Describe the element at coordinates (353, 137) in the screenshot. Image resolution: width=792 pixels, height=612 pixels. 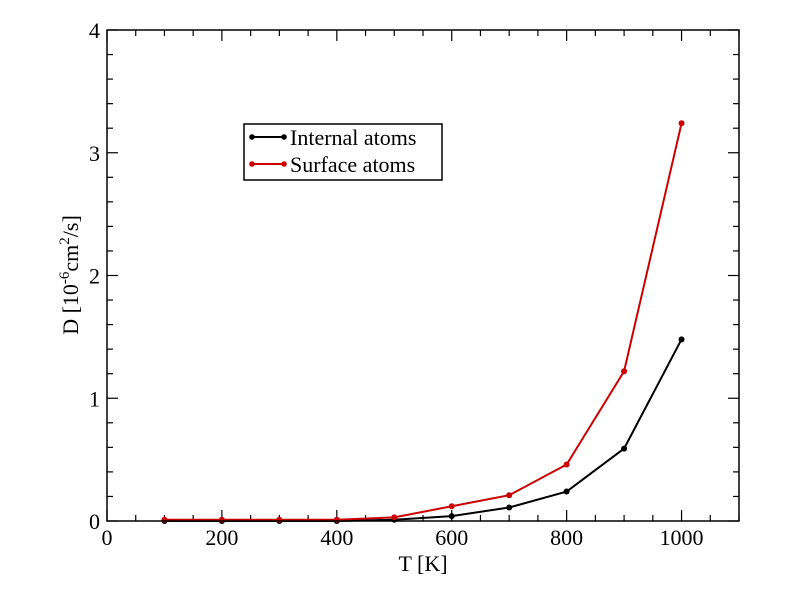
I see `legend-label-internal: Internal atoms` at that location.